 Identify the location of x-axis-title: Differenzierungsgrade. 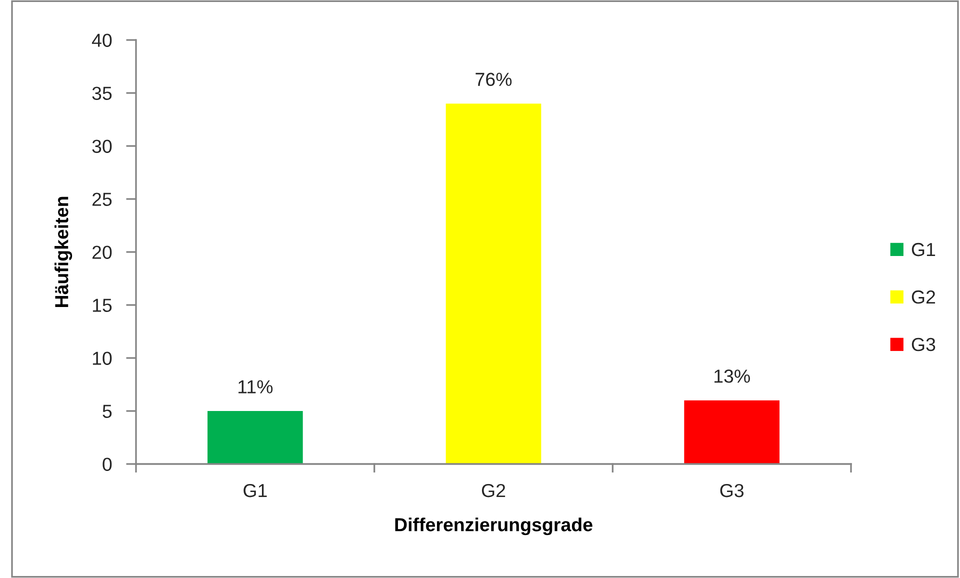
(493, 527).